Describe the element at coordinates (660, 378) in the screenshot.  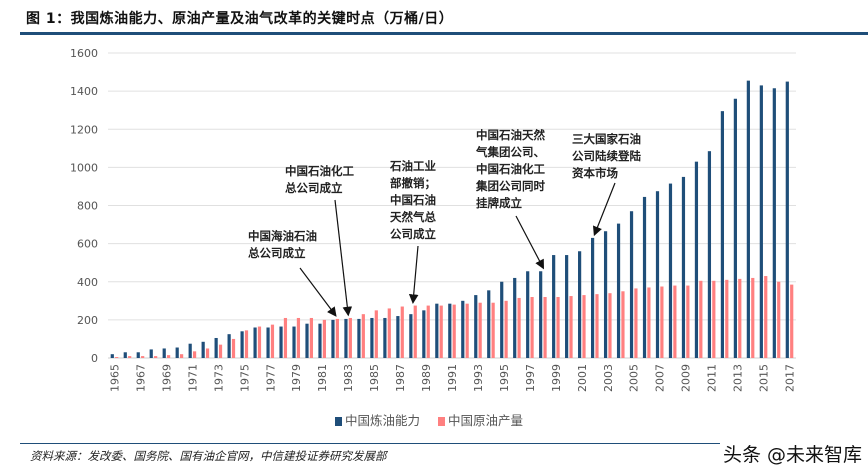
I see `x-tick-label: 2007` at that location.